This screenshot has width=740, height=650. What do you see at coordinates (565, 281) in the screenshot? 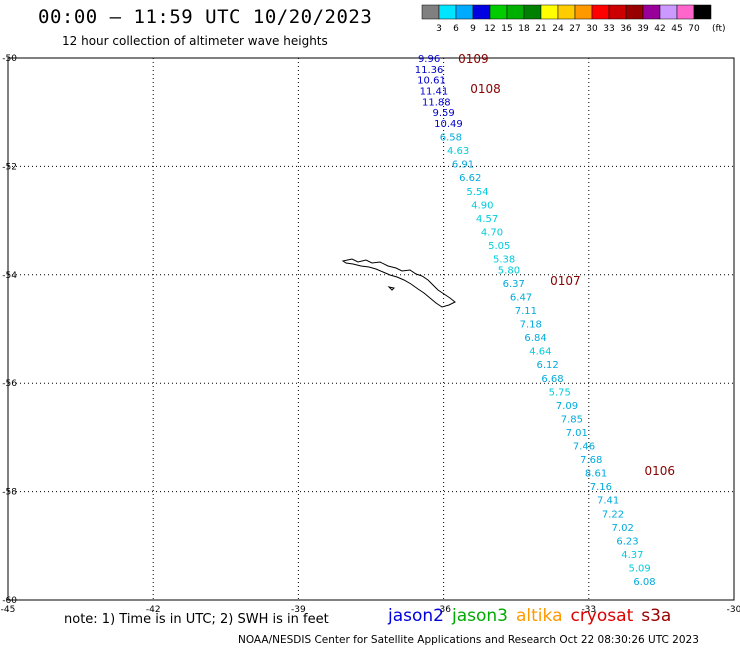
I see `track-id-label: 0107` at bounding box center [565, 281].